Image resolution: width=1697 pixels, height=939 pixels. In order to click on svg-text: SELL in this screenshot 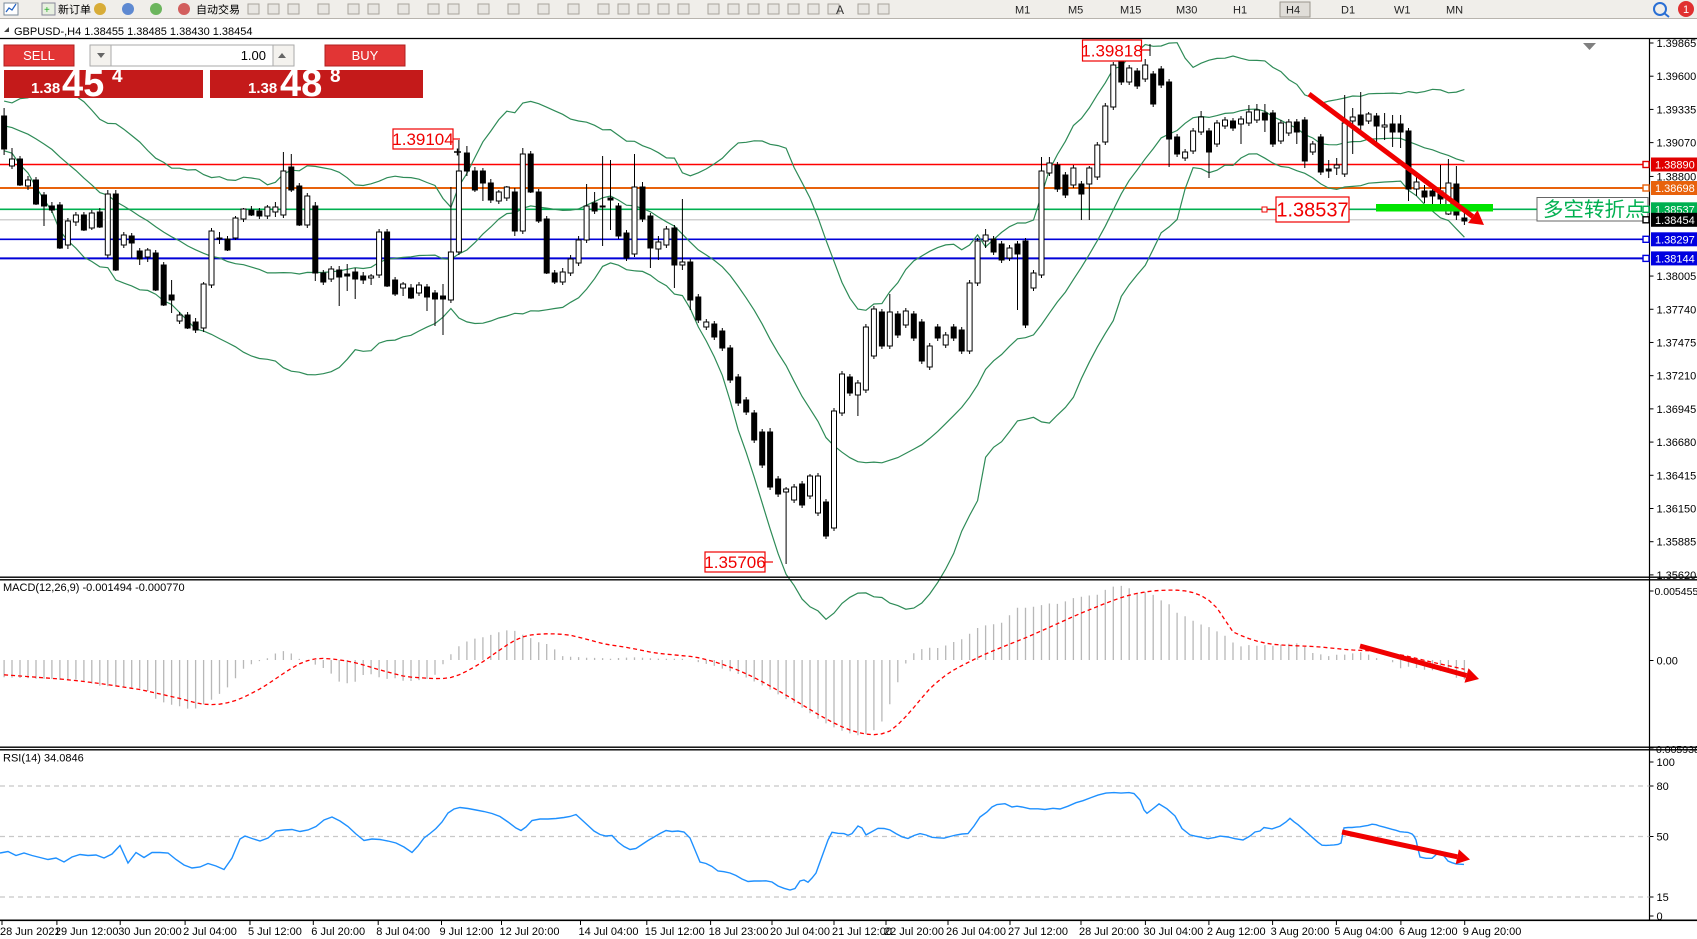, I will do `click(39, 55)`.